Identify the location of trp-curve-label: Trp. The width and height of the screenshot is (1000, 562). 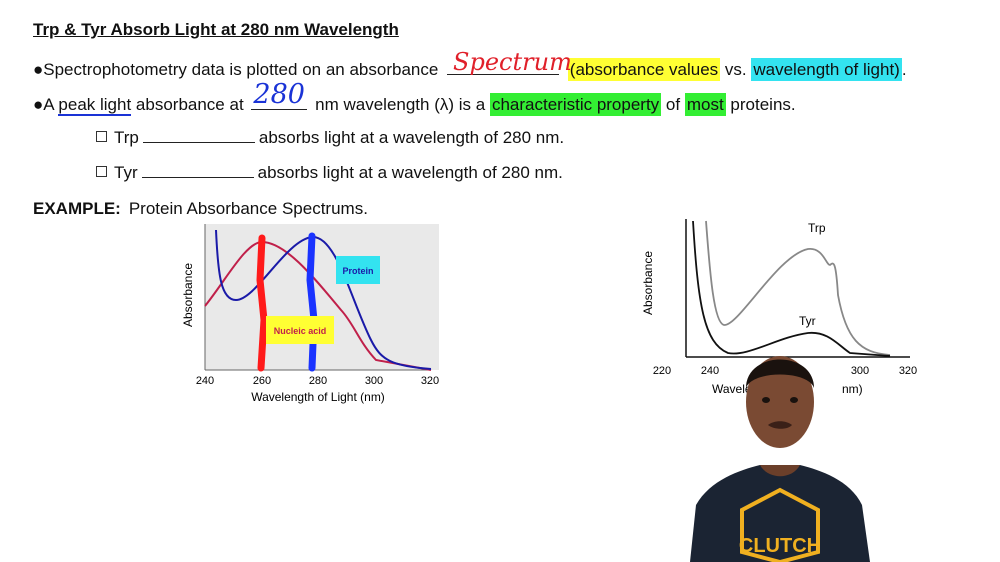
(817, 228).